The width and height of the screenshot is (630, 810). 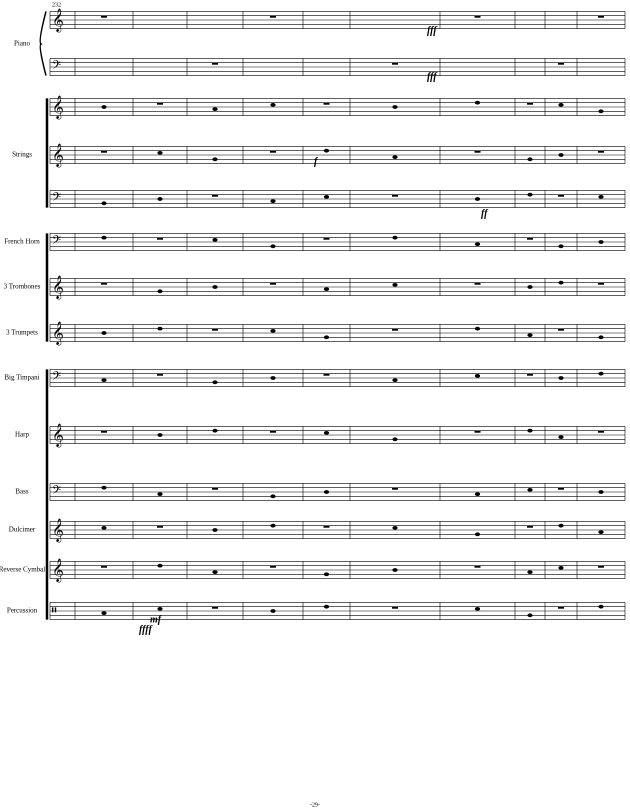 I want to click on staff: 𝄥, so click(x=337, y=611).